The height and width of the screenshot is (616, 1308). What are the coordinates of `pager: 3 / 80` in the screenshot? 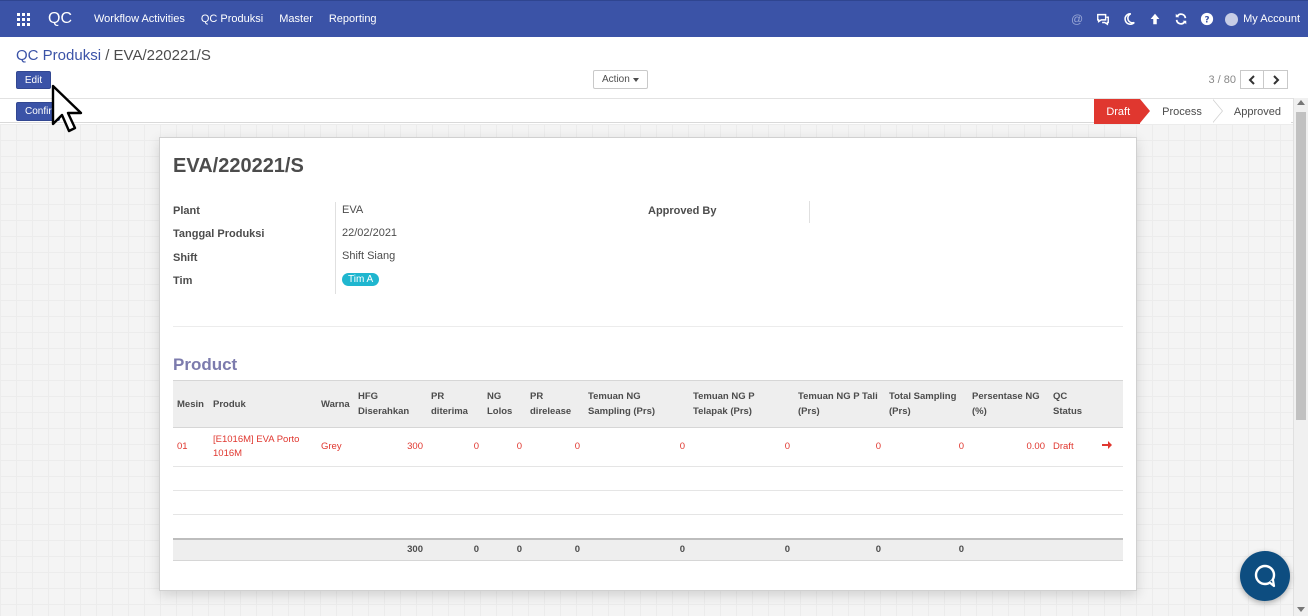 It's located at (1248, 79).